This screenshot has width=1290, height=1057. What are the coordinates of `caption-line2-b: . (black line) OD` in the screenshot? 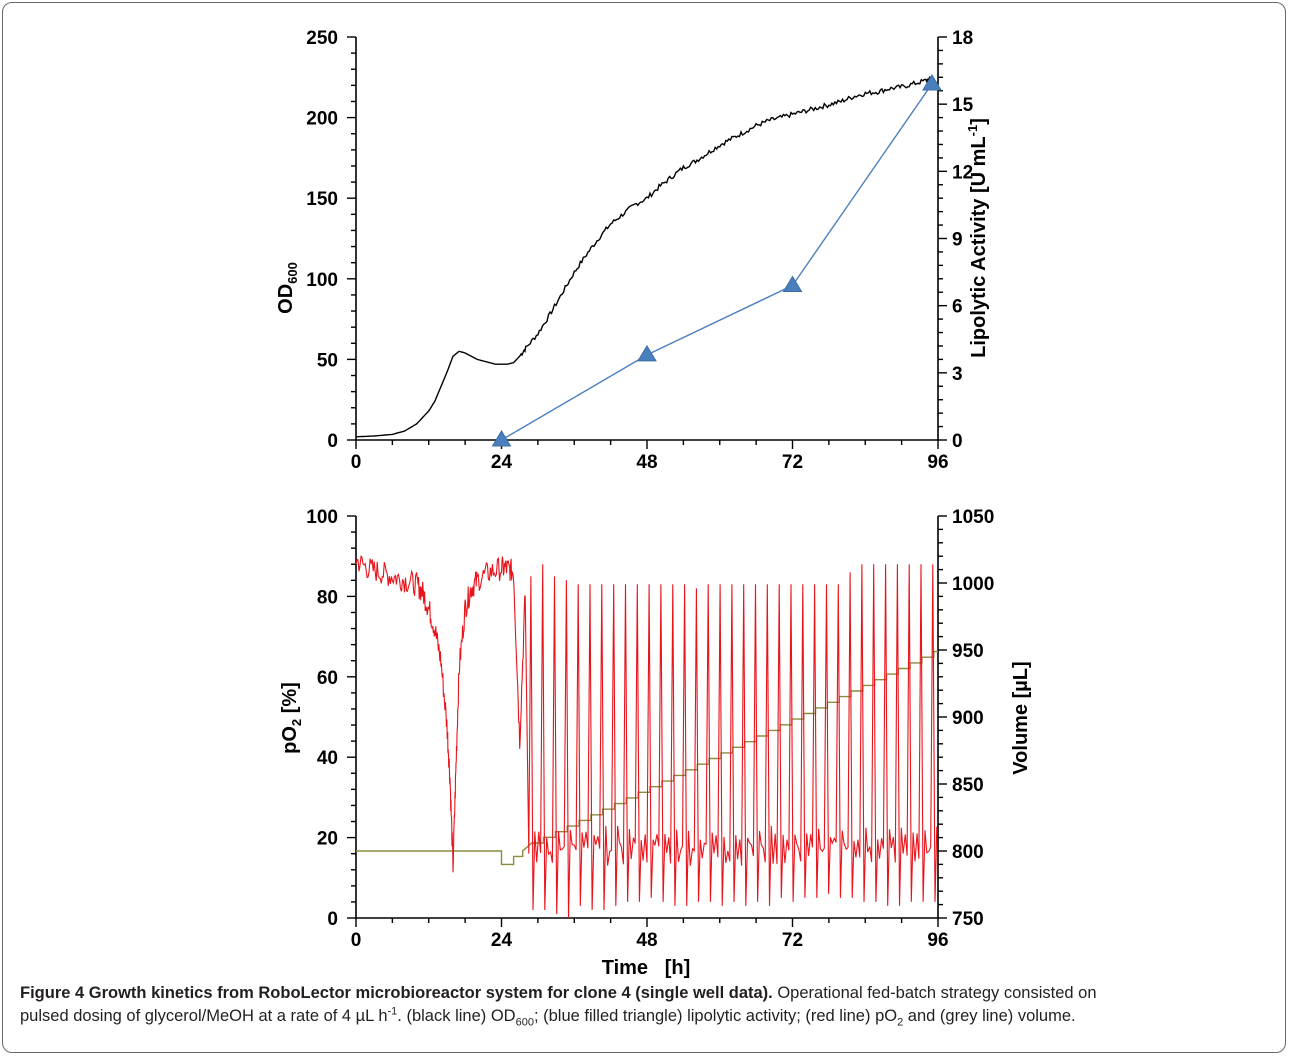 It's located at (456, 1016).